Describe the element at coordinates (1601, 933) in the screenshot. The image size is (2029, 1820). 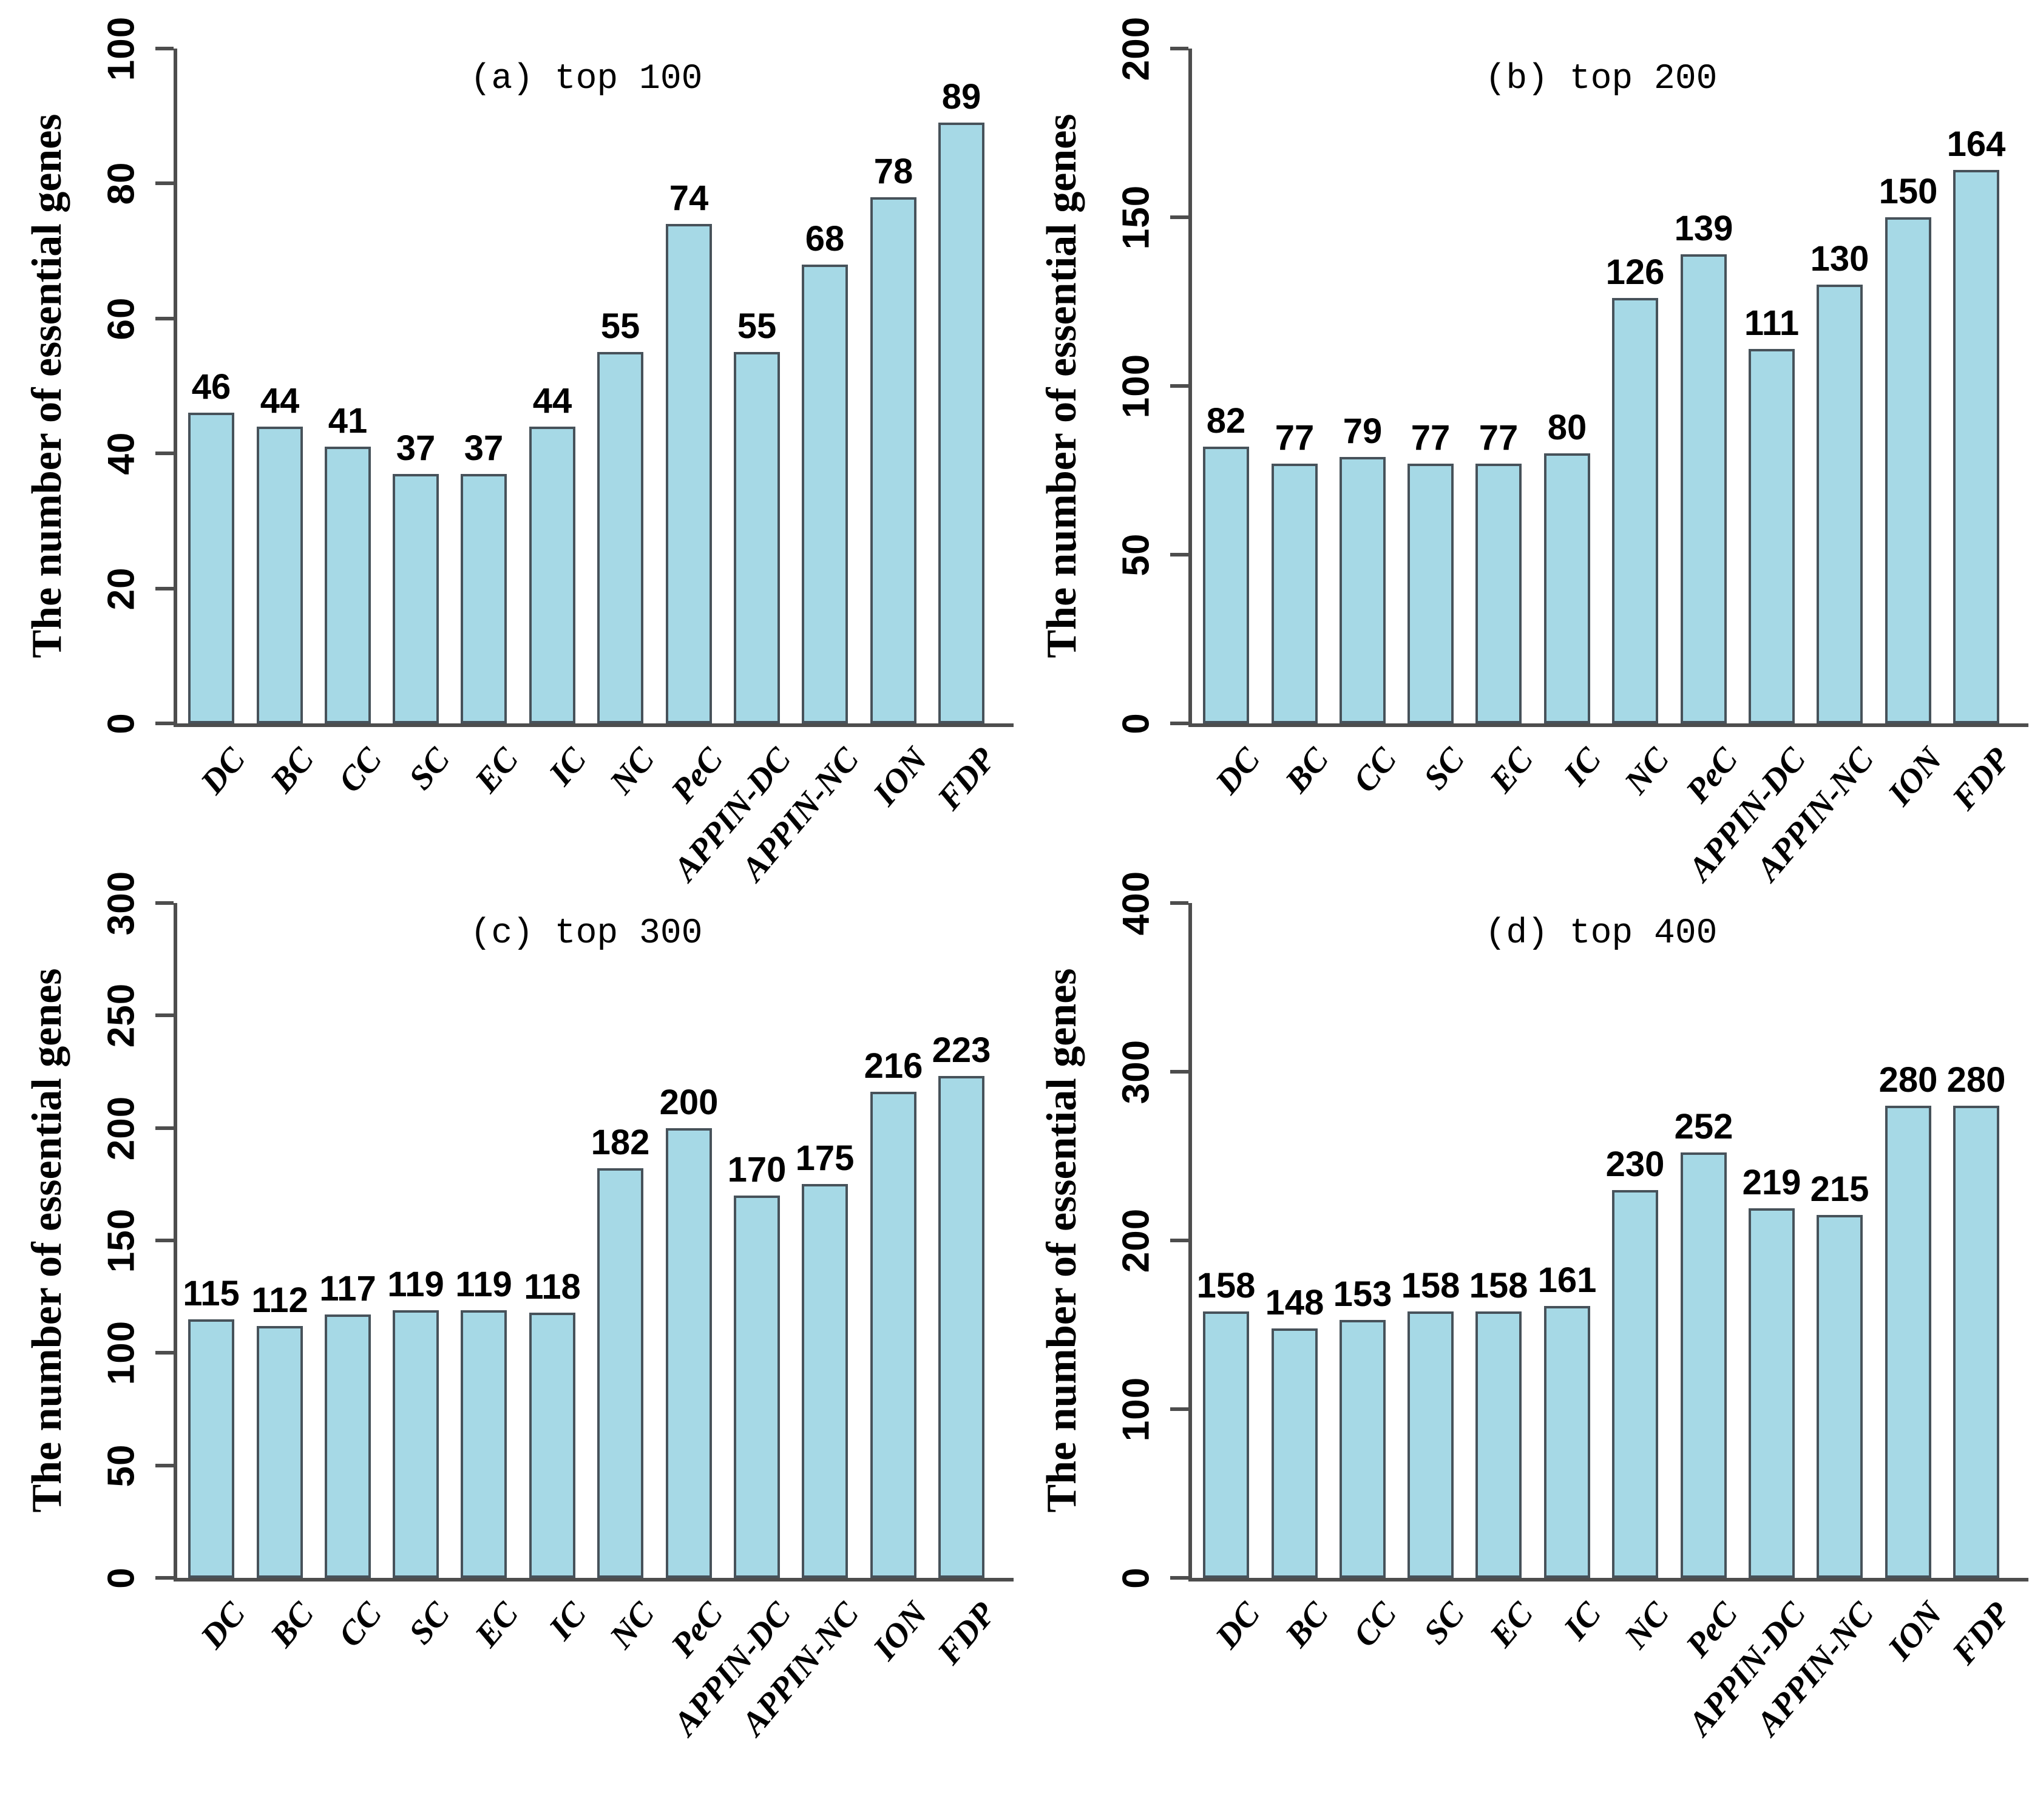
I see `chart-title: (d) top 400` at that location.